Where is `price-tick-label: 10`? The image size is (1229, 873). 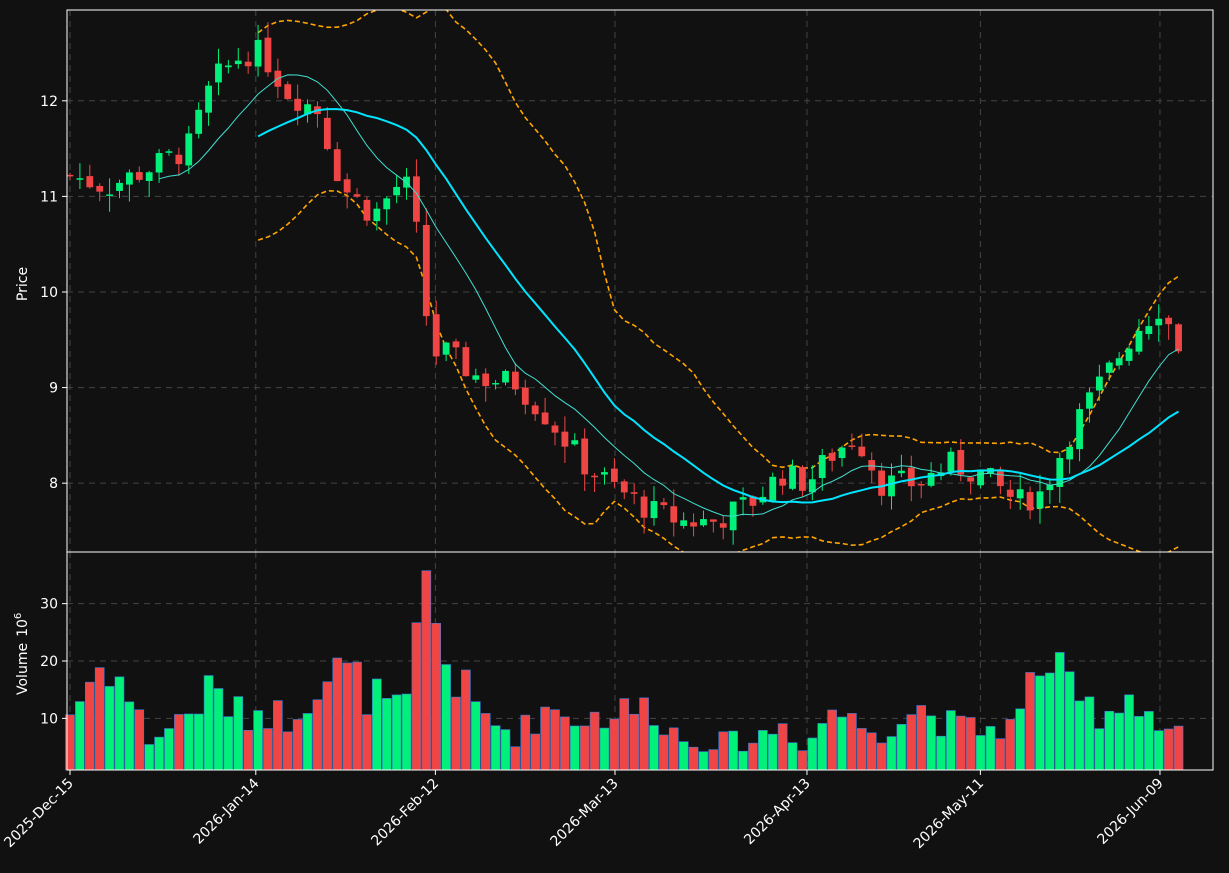 price-tick-label: 10 is located at coordinates (49, 293).